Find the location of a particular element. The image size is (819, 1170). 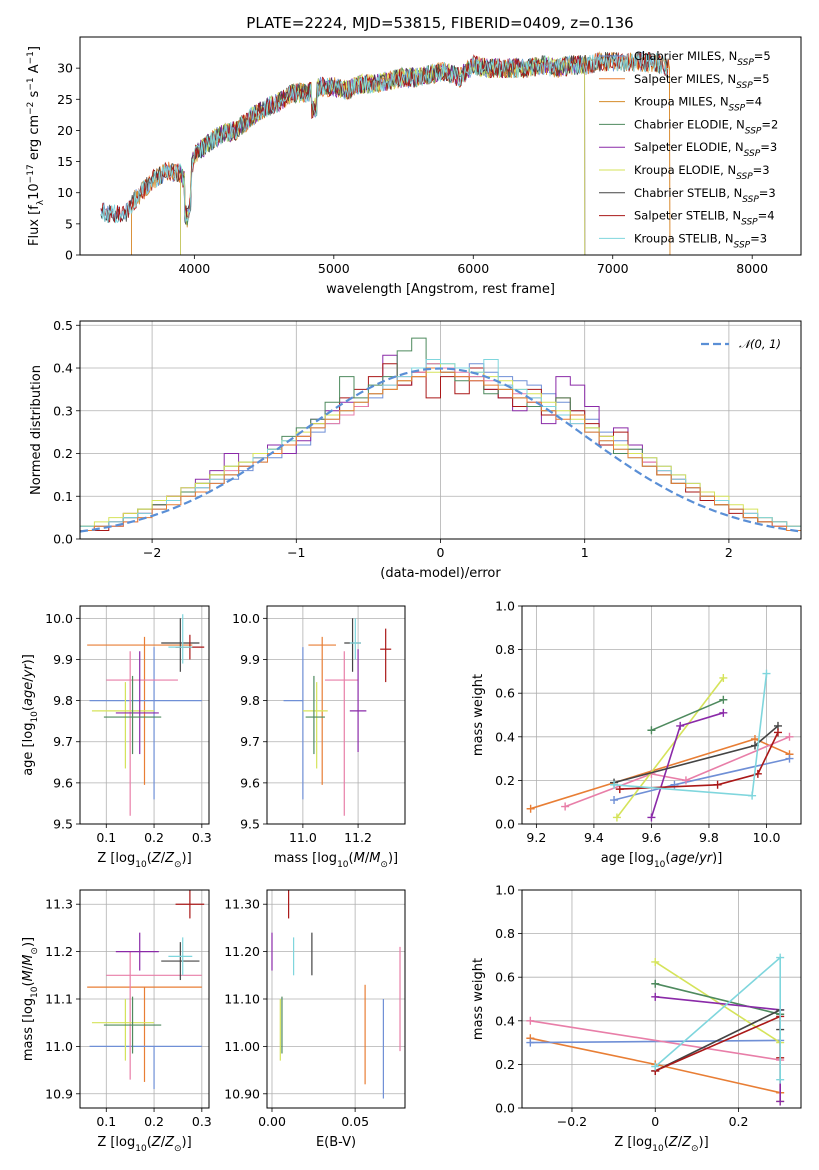

y-tick-label: 11.2 is located at coordinates (59, 951).